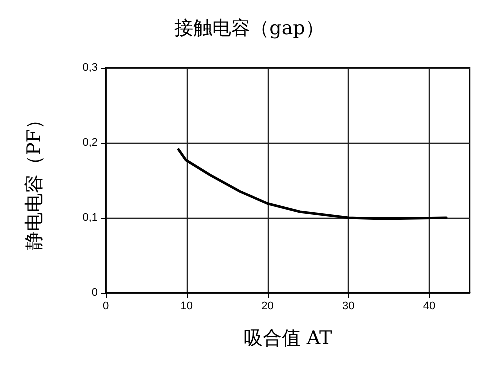 The width and height of the screenshot is (499, 373). Describe the element at coordinates (187, 306) in the screenshot. I see `x-tick-label: 10` at that location.